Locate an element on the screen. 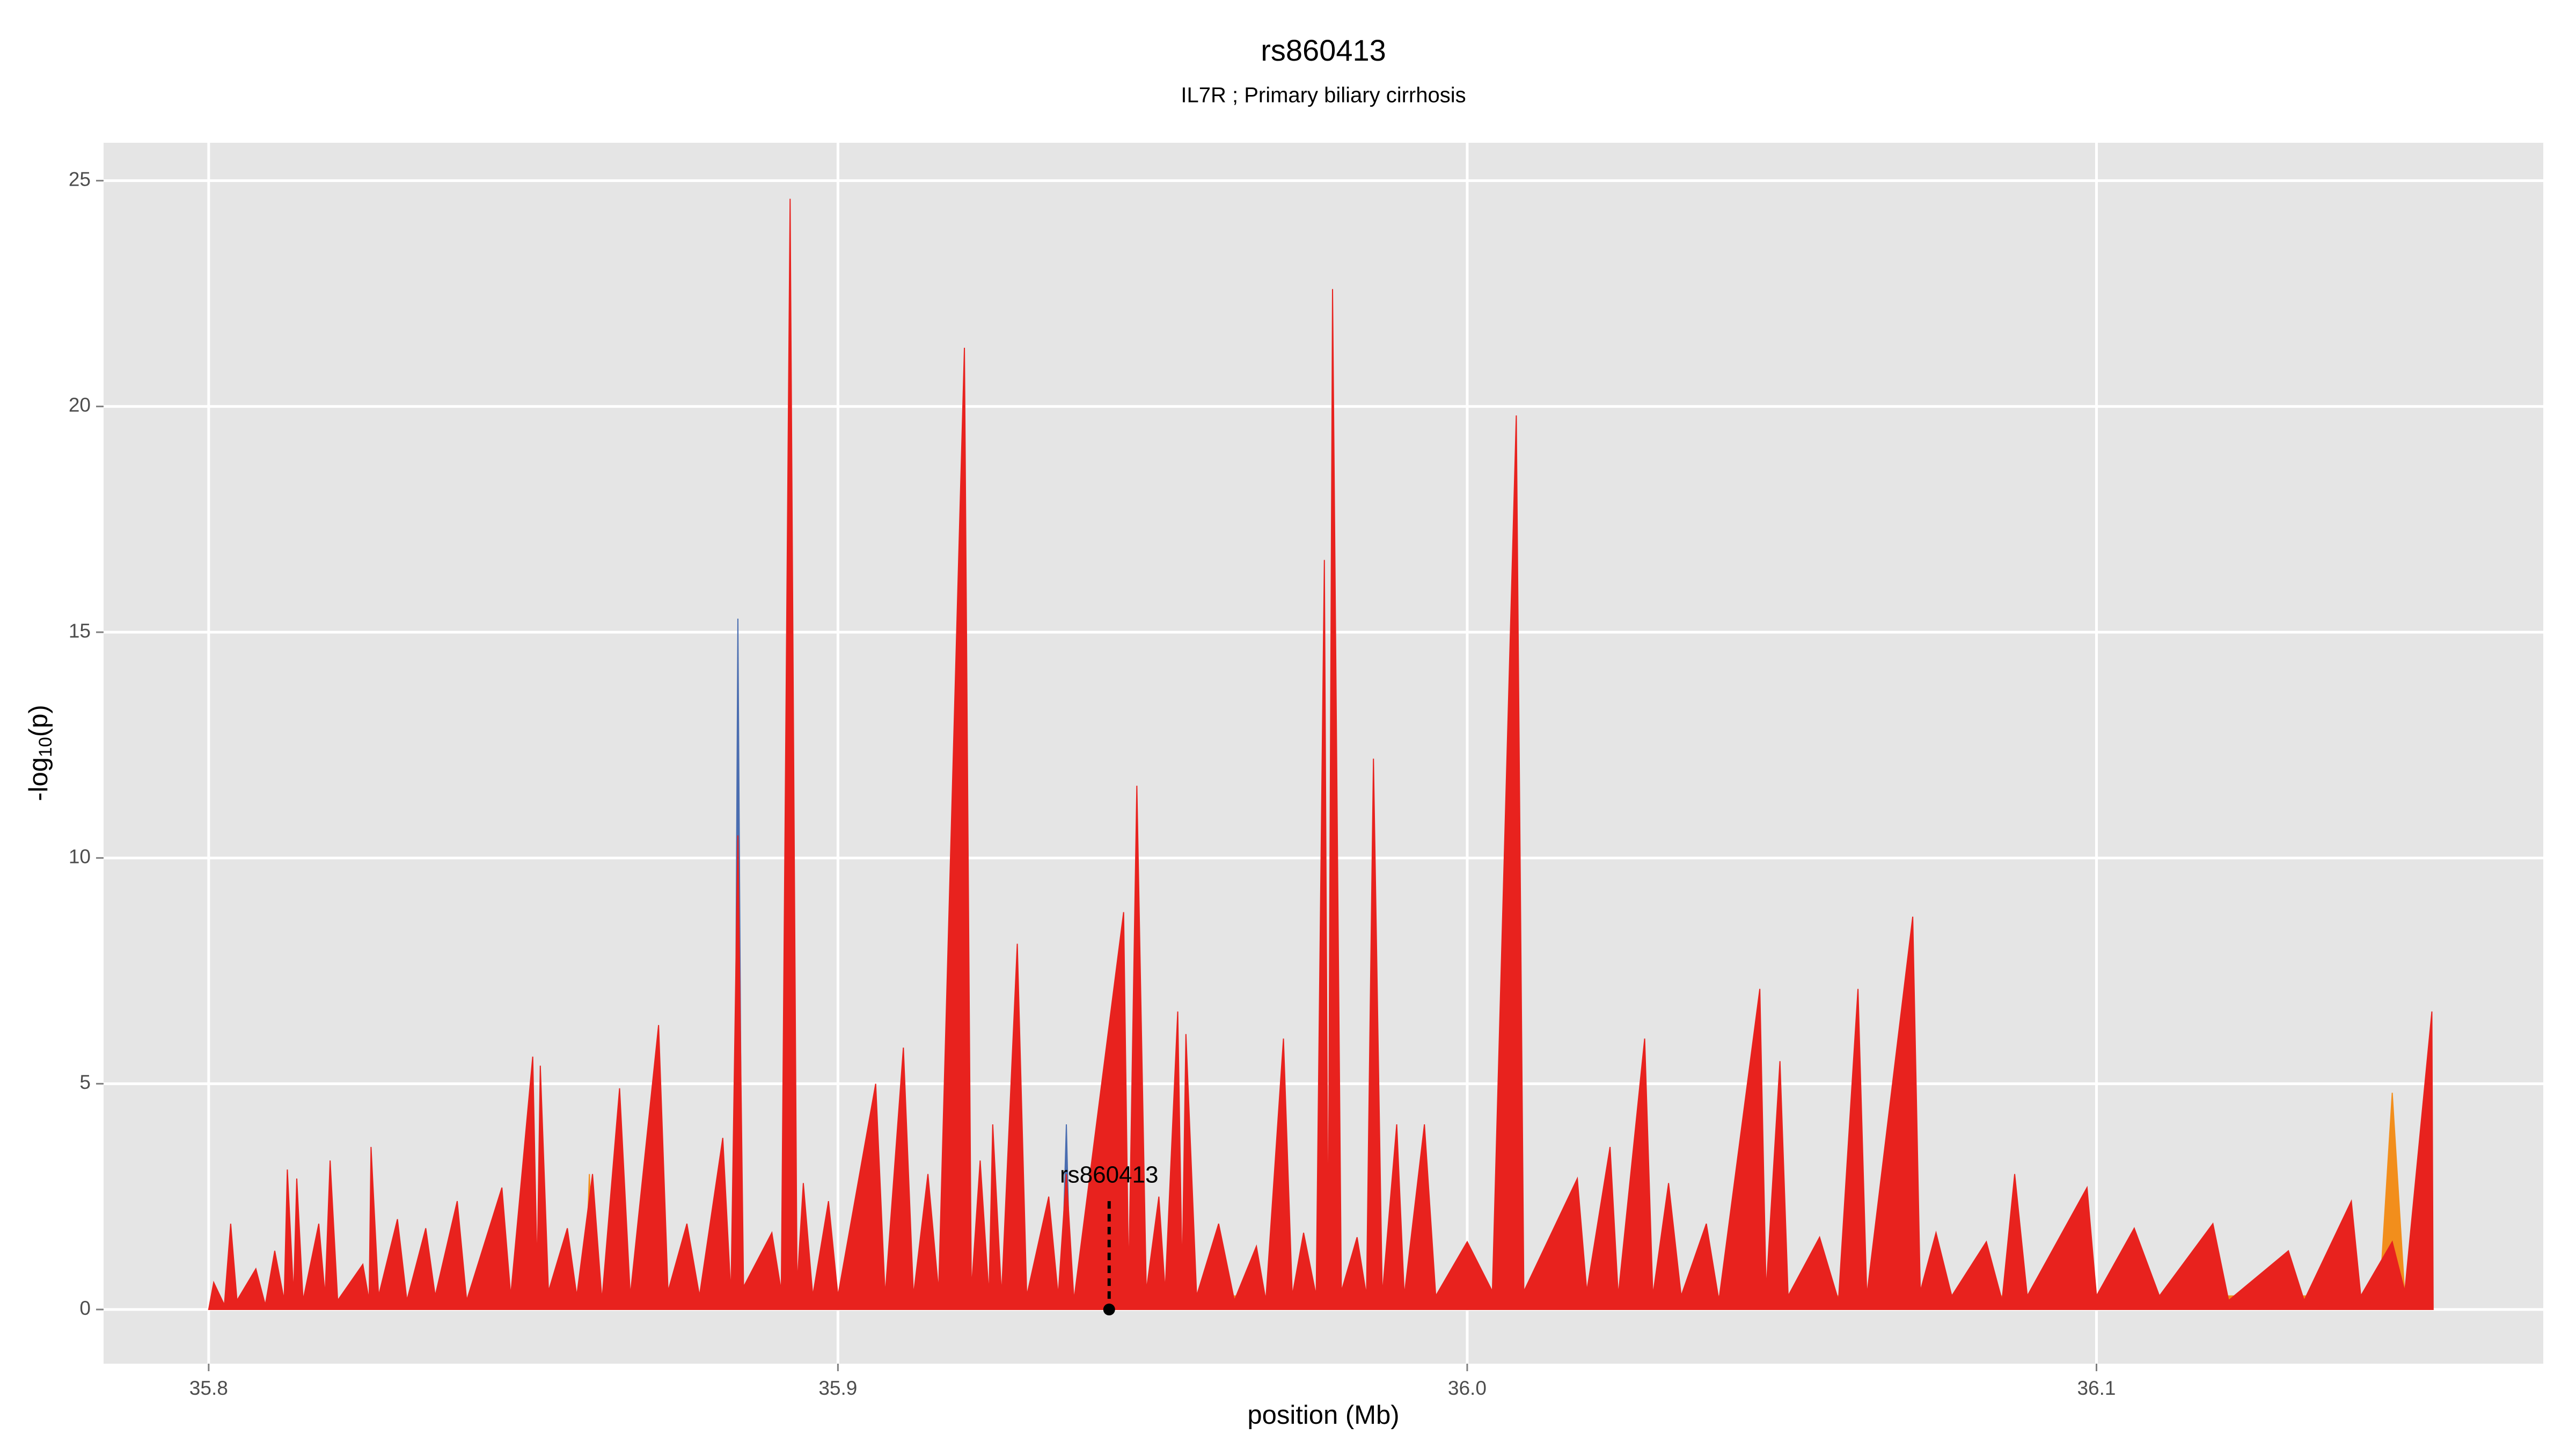  y-label-suffix: (p) is located at coordinates (38, 721).